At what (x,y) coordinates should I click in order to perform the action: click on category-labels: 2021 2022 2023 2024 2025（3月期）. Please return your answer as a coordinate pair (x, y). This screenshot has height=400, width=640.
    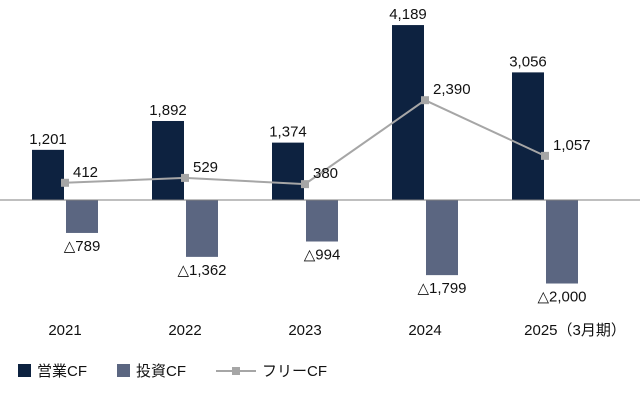
    Looking at the image, I should click on (337, 330).